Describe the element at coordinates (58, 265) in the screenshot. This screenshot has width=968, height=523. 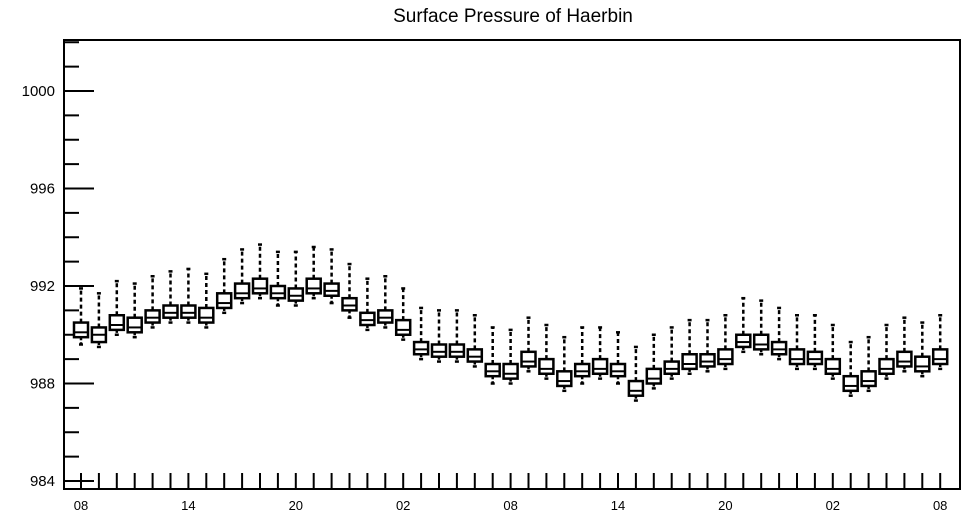
I see `y-axis: 984 988 992 996 1000` at that location.